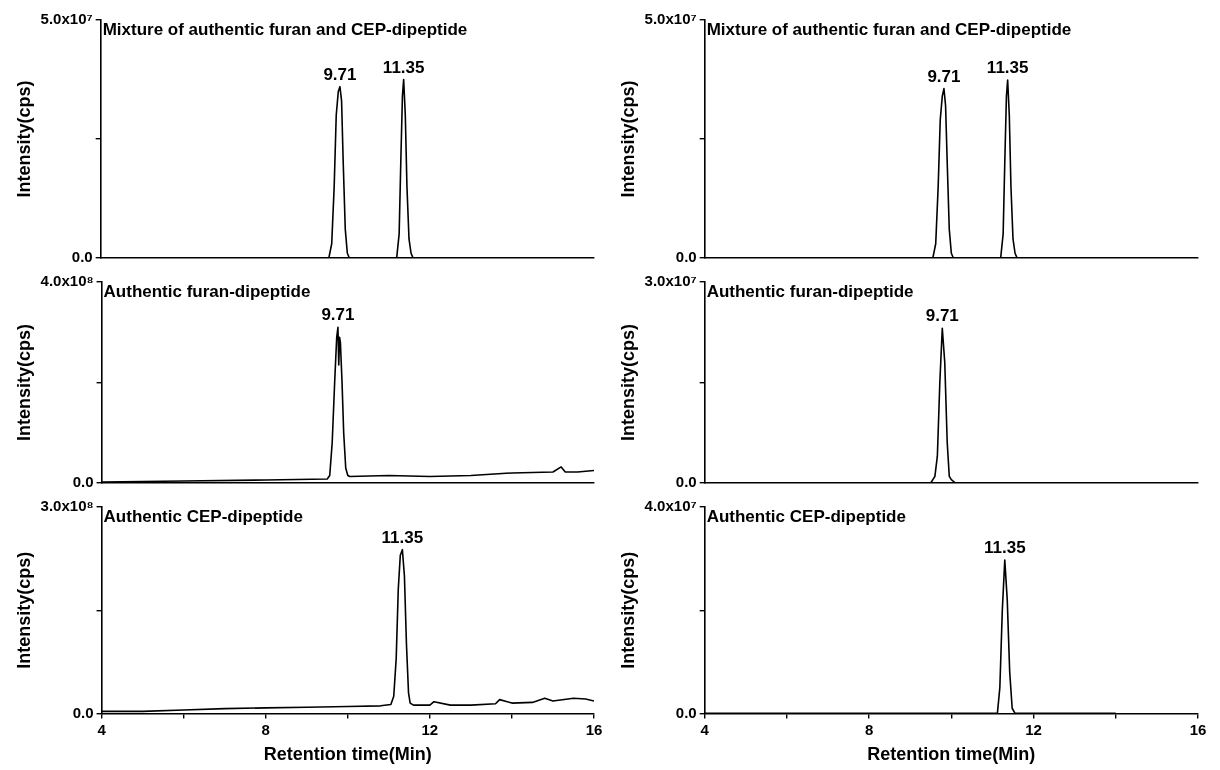  Describe the element at coordinates (67, 506) in the screenshot. I see `y-tick-label: 3.0x10⁸` at that location.